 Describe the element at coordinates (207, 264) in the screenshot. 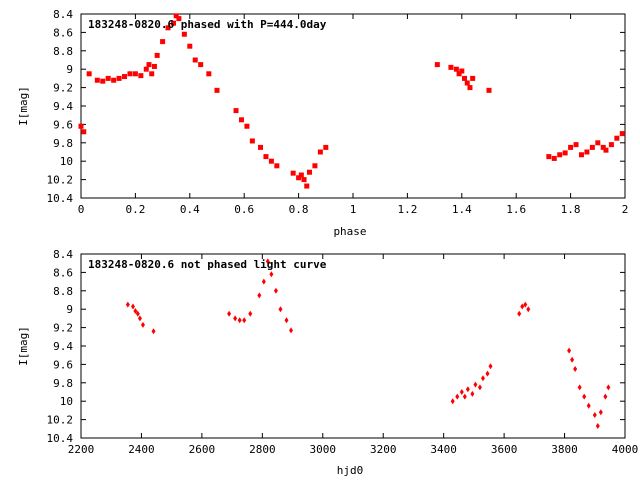

I see `chart-title: 183248-0820.6 not phased light curve` at that location.